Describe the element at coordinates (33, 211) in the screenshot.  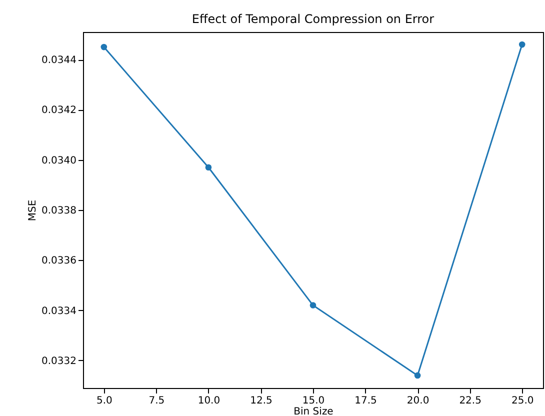
I see `y-axis-title: MSE` at that location.